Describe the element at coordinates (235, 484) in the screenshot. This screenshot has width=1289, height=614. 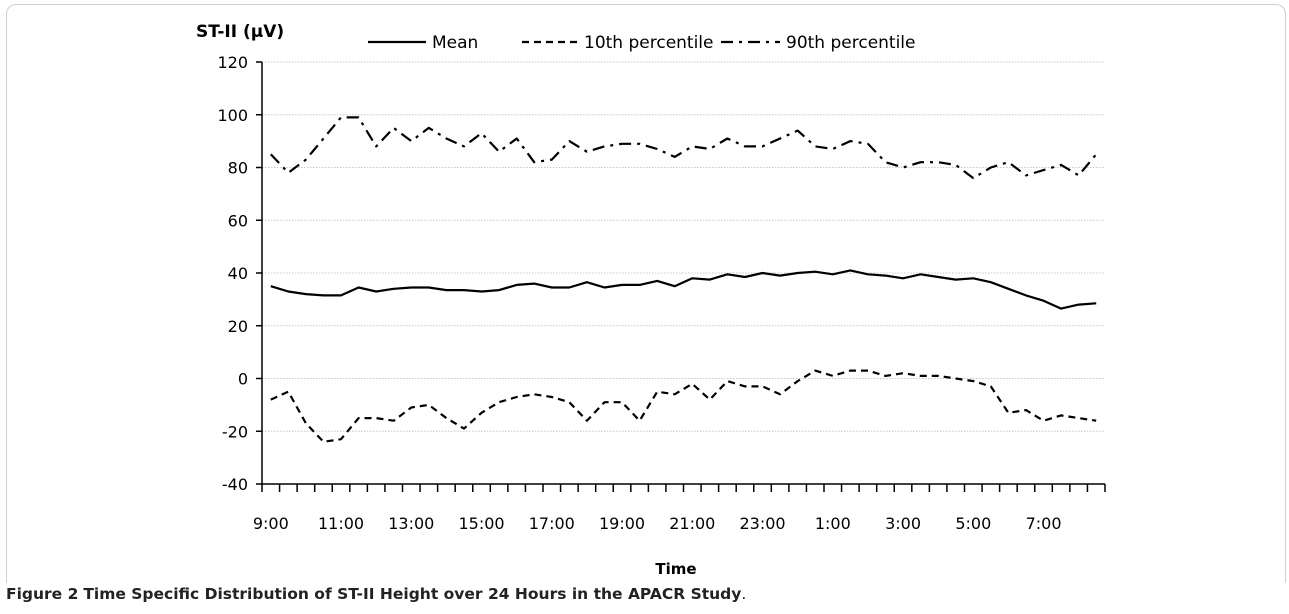
I see `y-tick-label: -40` at that location.